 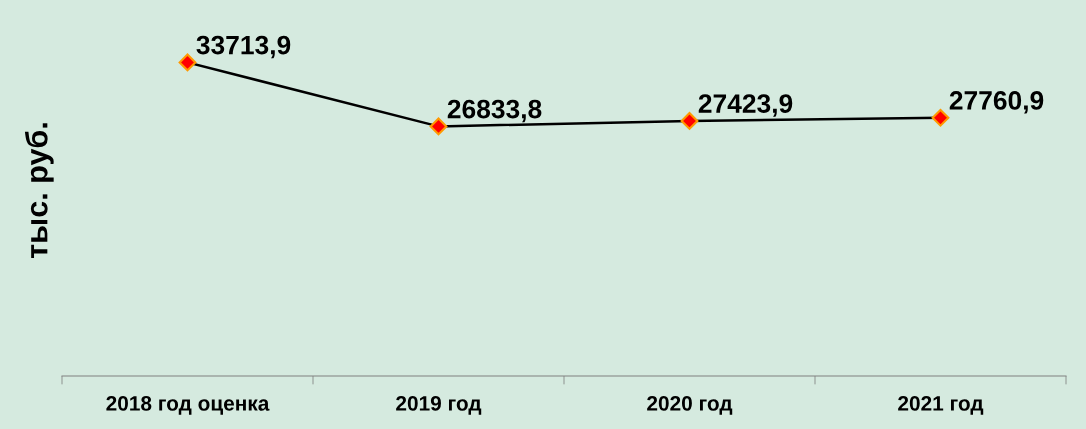 What do you see at coordinates (996, 102) in the screenshot?
I see `data-label: 27760,9` at bounding box center [996, 102].